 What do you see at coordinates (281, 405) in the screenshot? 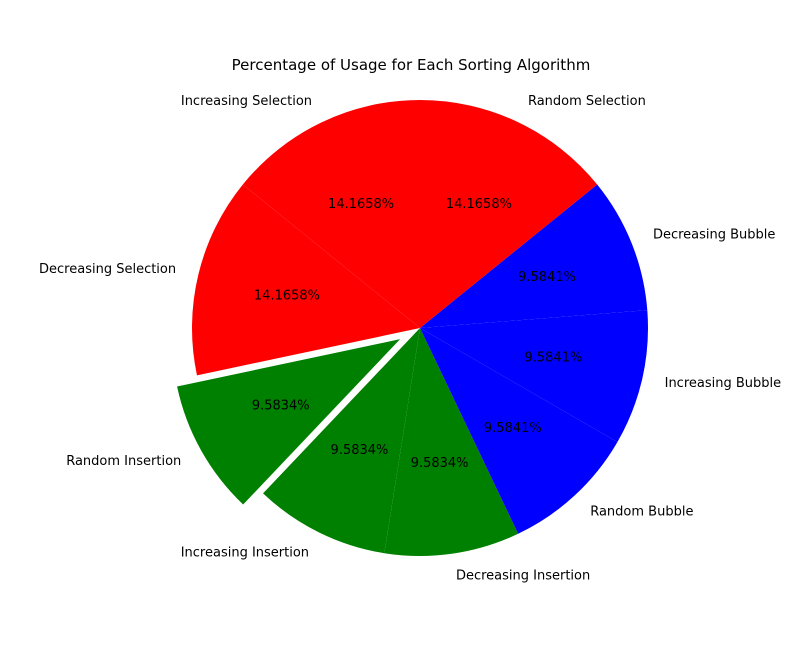
I see `slice-percent-random-insertion: 9.5834%` at bounding box center [281, 405].